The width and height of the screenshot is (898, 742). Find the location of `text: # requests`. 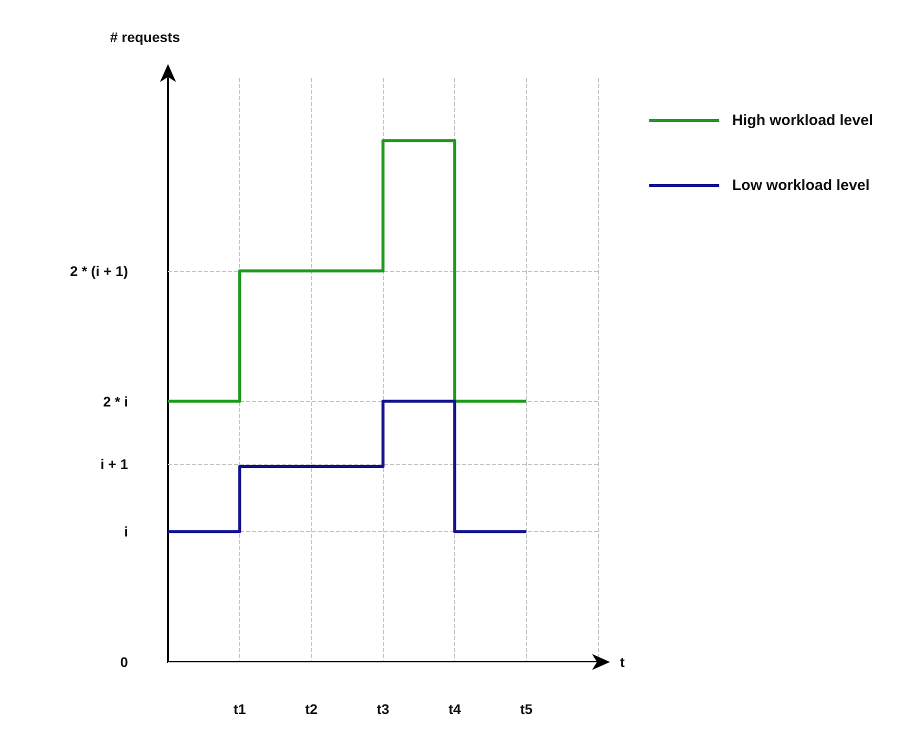

text: # requests is located at coordinates (145, 37).